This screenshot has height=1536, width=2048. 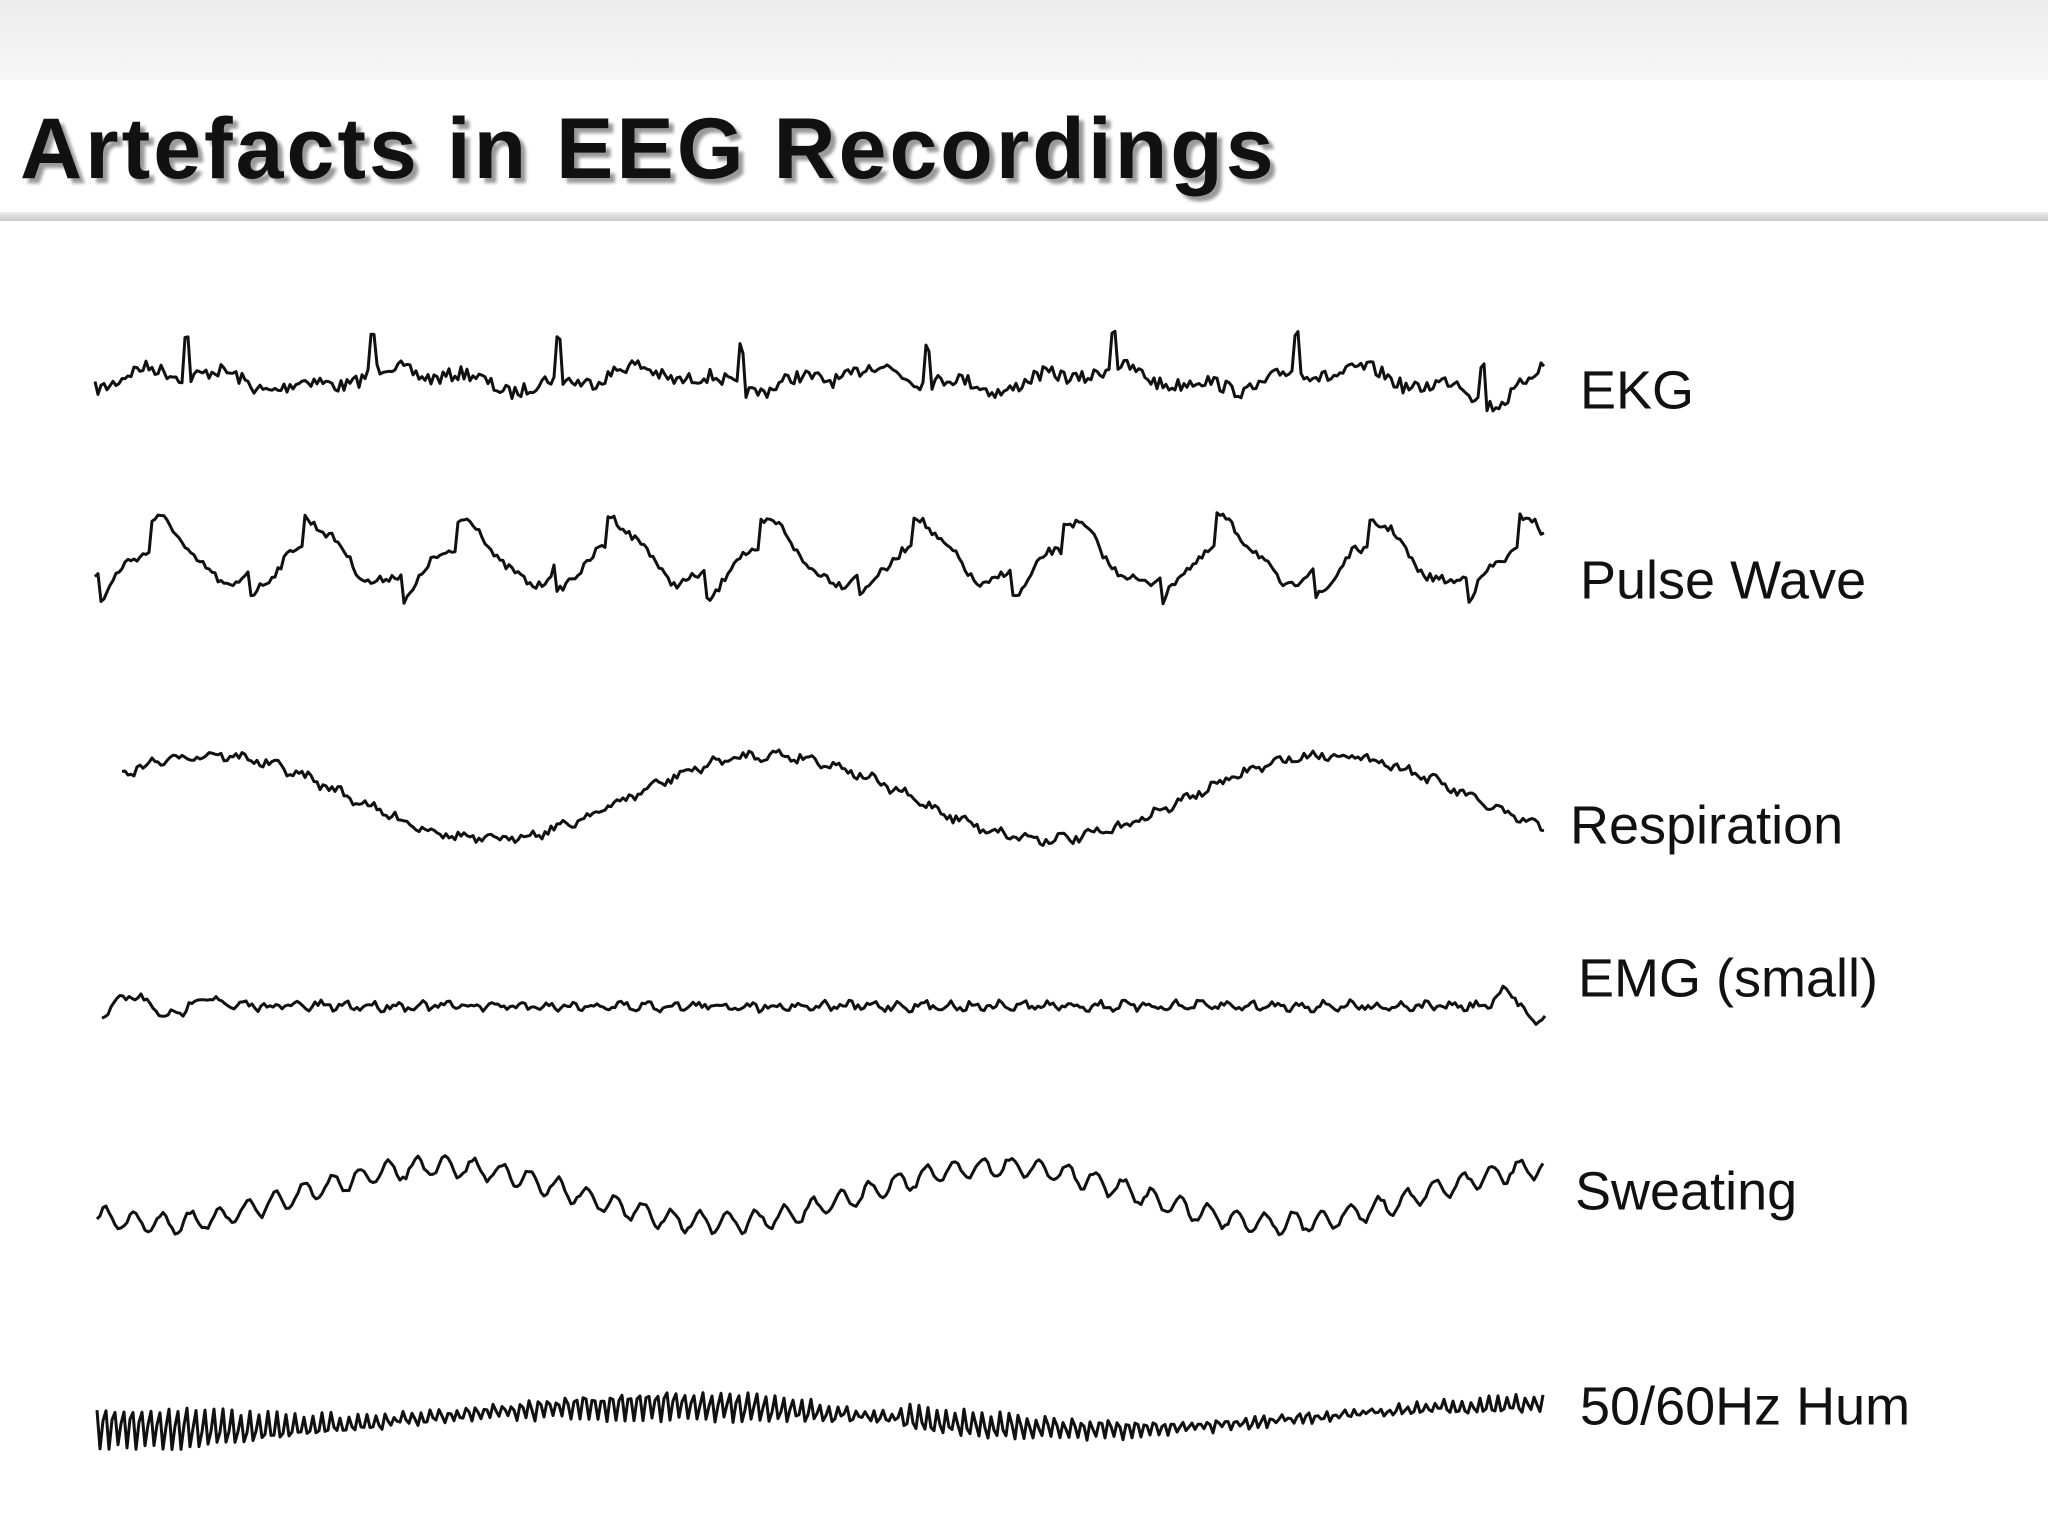 I want to click on trace-label: 50/60Hz Hum, so click(x=1745, y=1406).